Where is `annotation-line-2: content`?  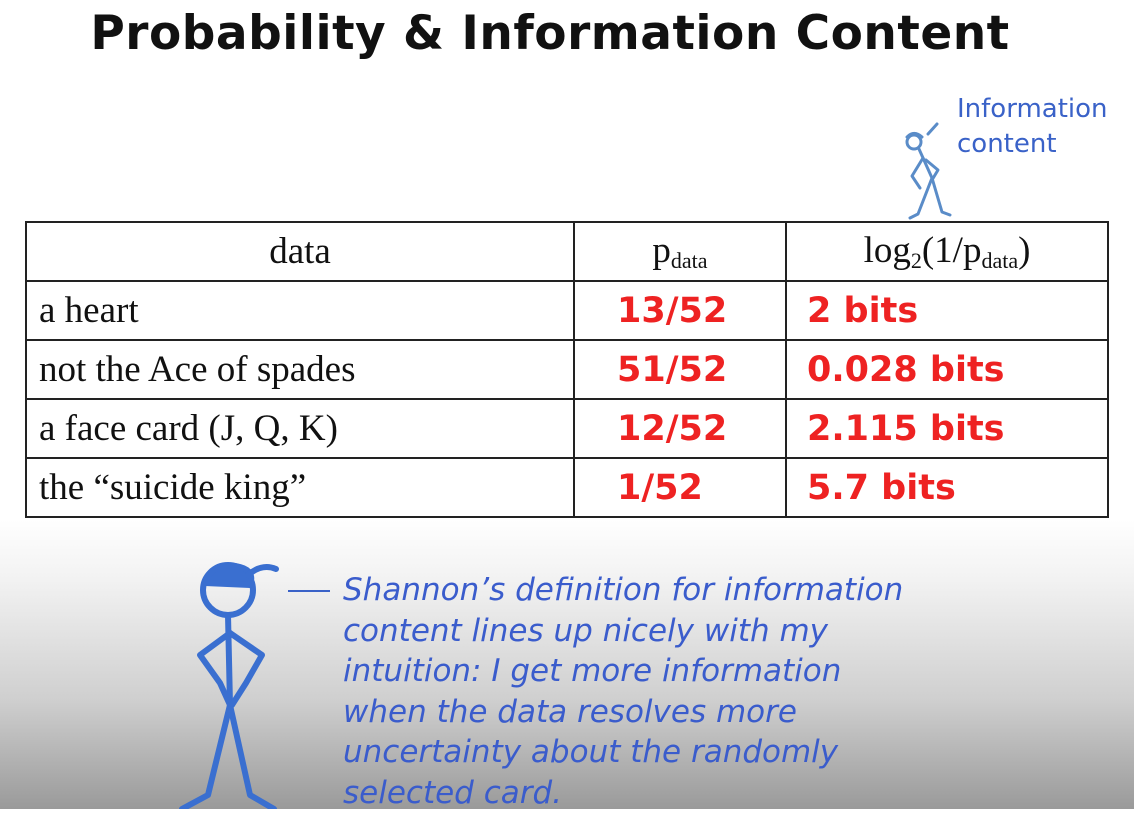 annotation-line-2: content is located at coordinates (1032, 144).